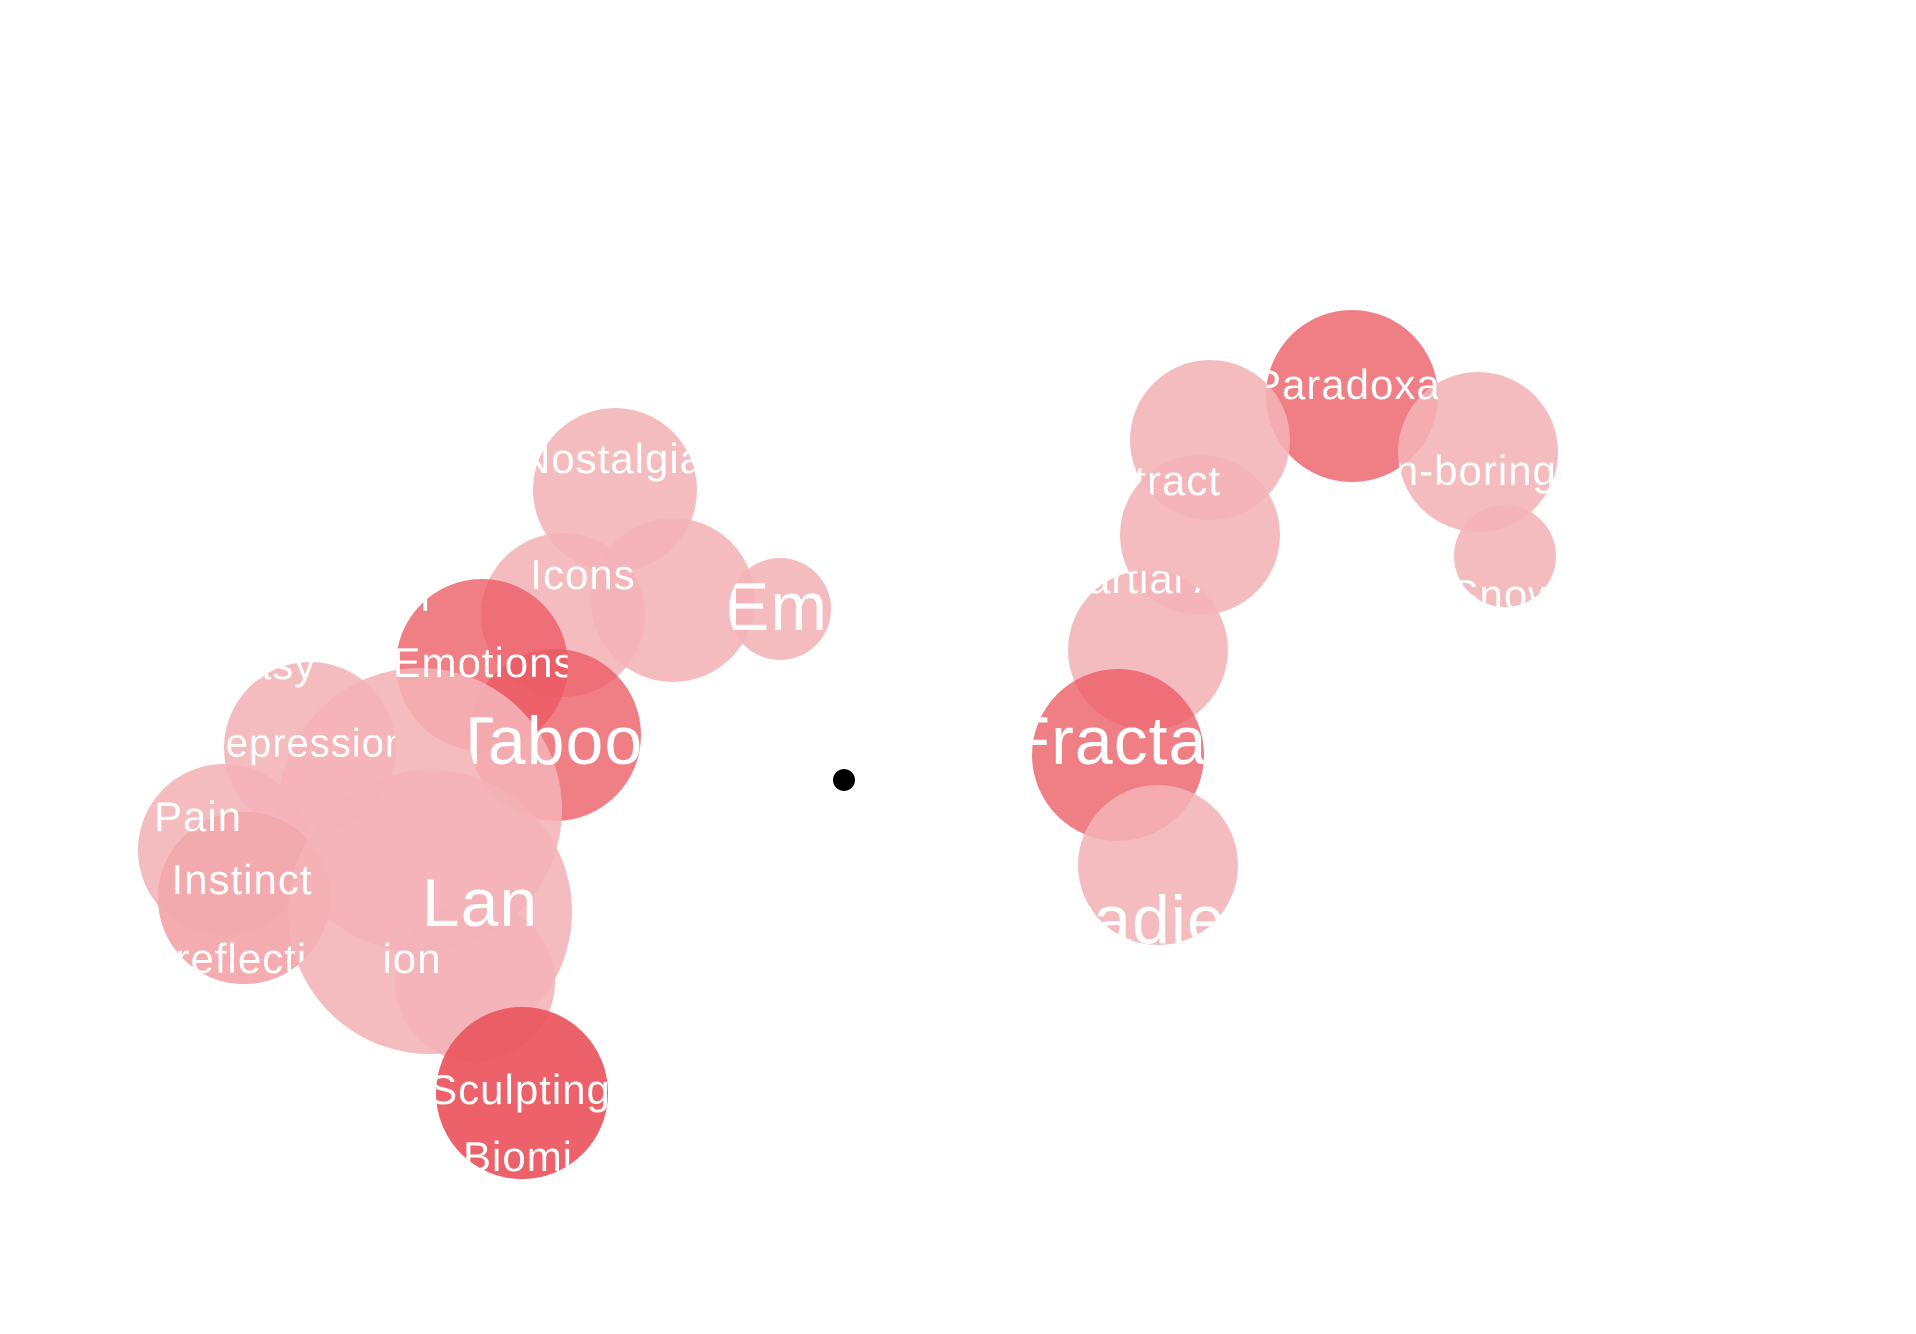 The image size is (1916, 1334). What do you see at coordinates (844, 780) in the screenshot?
I see `center-dot` at bounding box center [844, 780].